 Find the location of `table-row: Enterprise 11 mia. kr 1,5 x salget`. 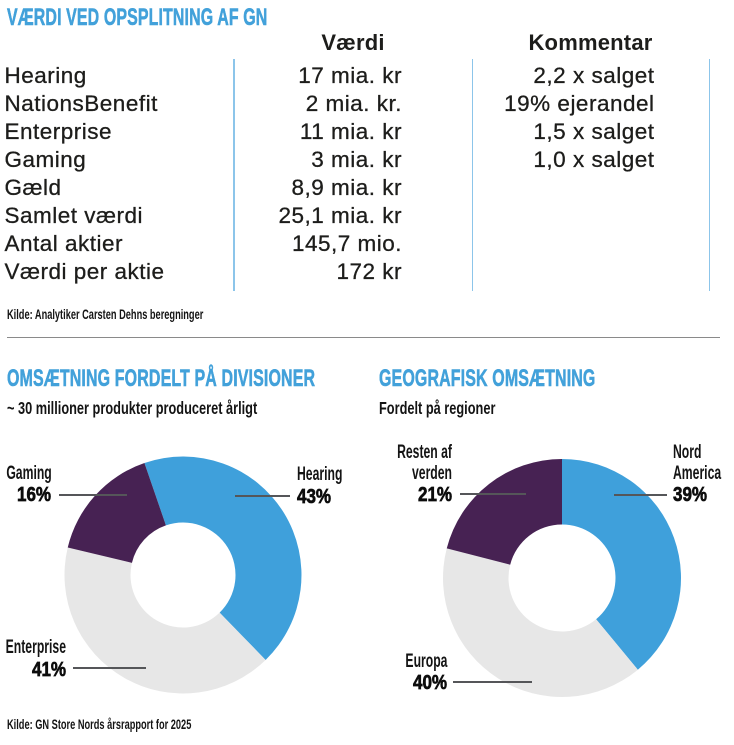

table-row: Enterprise 11 mia. kr 1,5 x salget is located at coordinates (367, 132).